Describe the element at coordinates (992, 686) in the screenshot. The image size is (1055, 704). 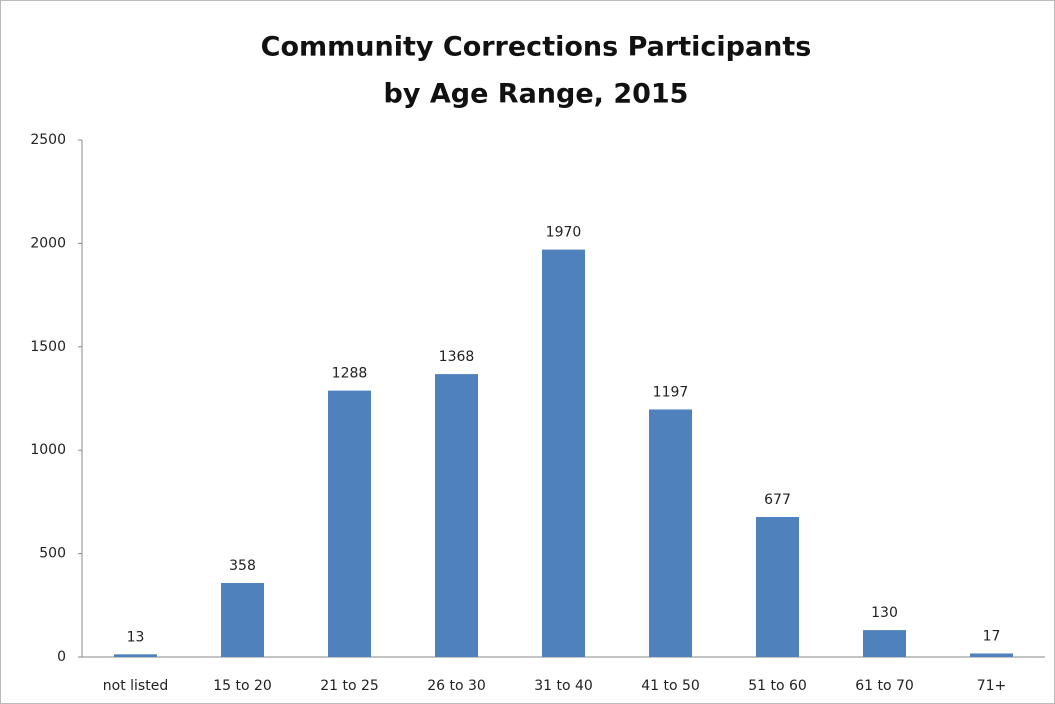
I see `x-tick-label: 71+` at that location.